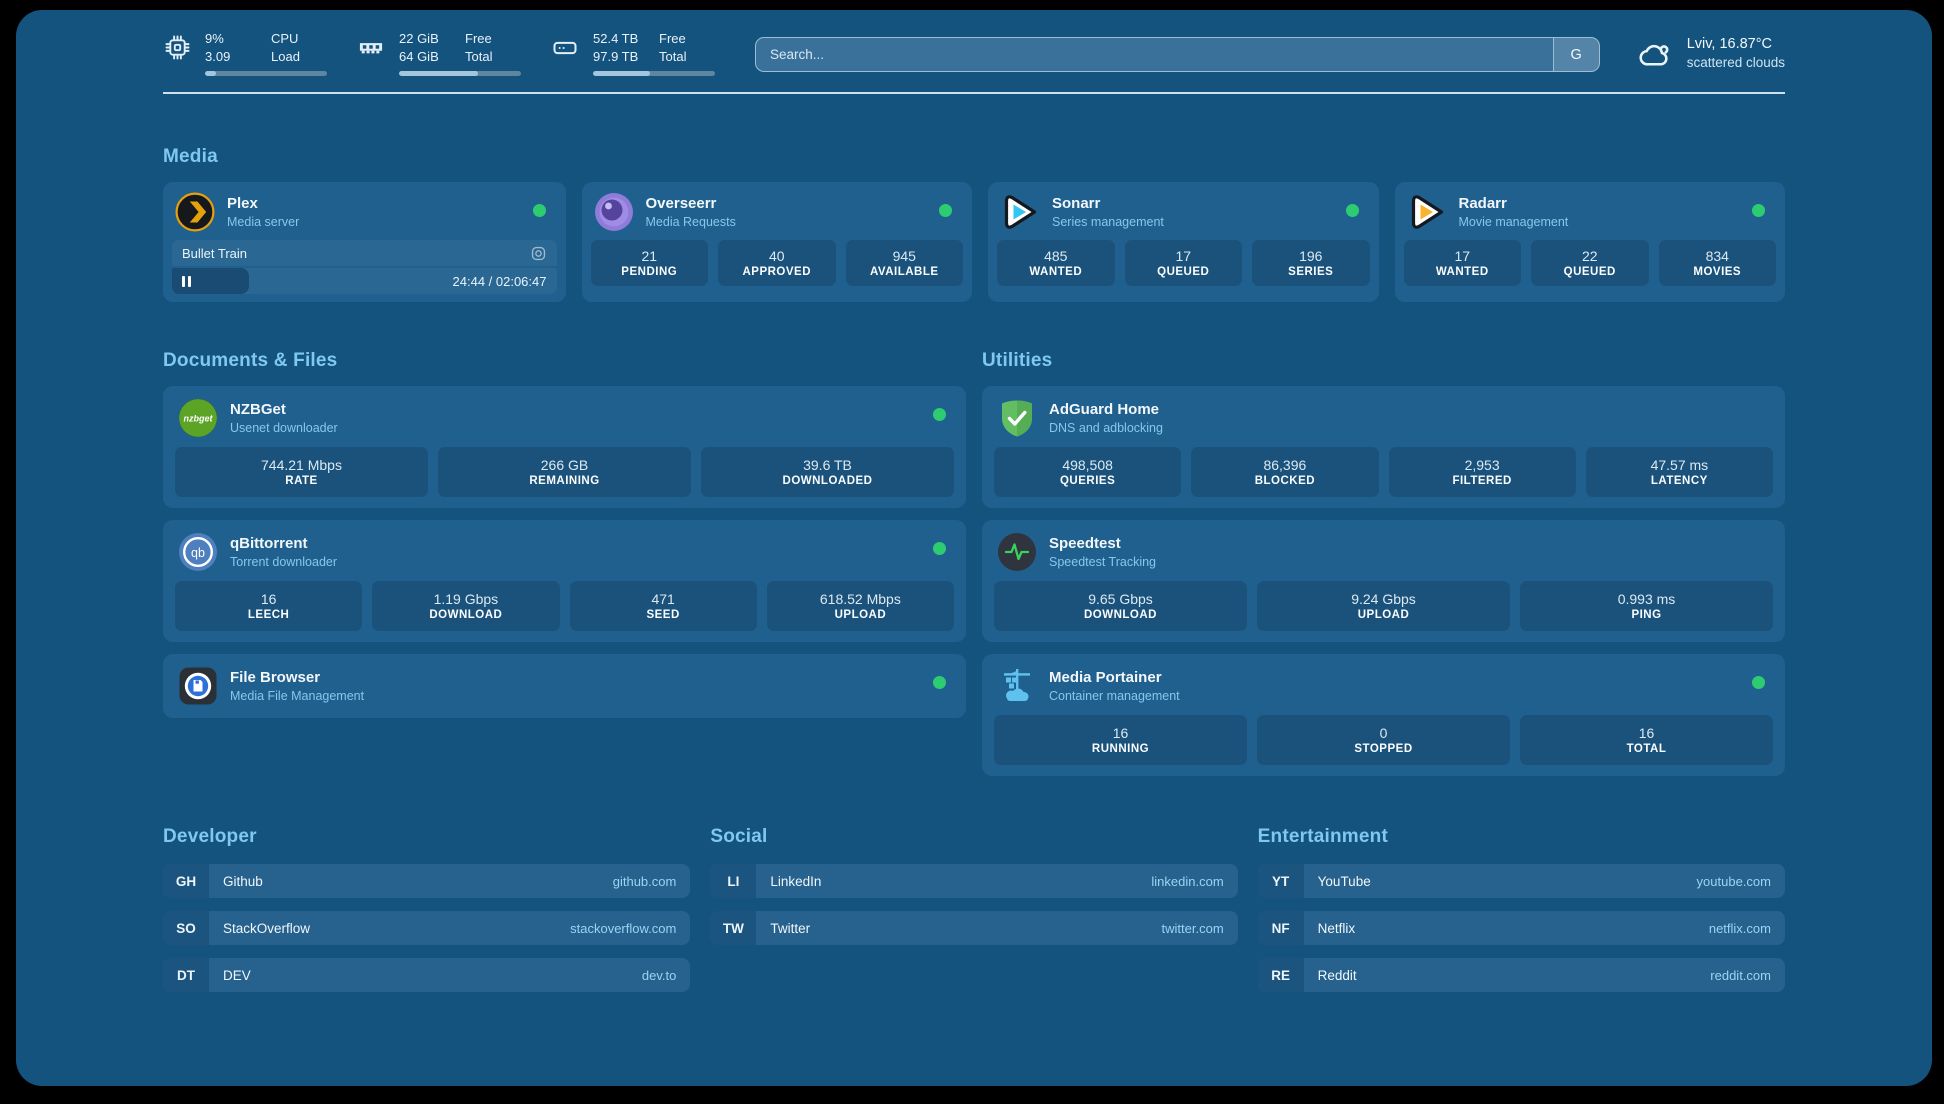 This screenshot has width=1944, height=1104. Describe the element at coordinates (1710, 53) in the screenshot. I see `weather-widget: Lviv, 16.87°C scattered clouds` at that location.